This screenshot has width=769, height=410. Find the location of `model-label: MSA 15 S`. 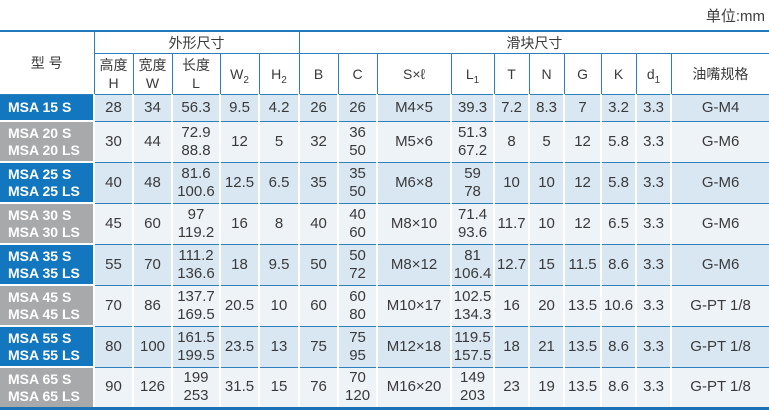

model-label: MSA 15 S is located at coordinates (47, 107).